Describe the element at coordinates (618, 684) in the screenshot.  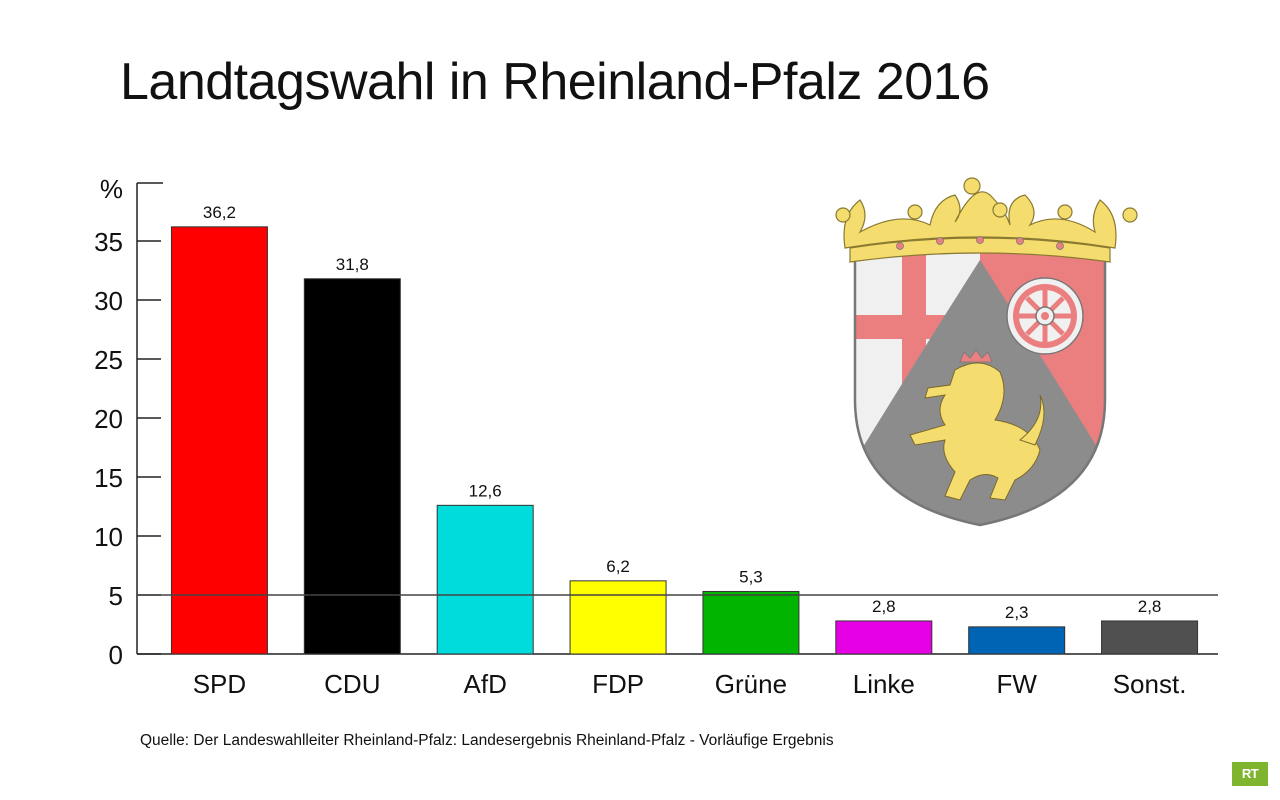
I see `category-label: FDP` at that location.